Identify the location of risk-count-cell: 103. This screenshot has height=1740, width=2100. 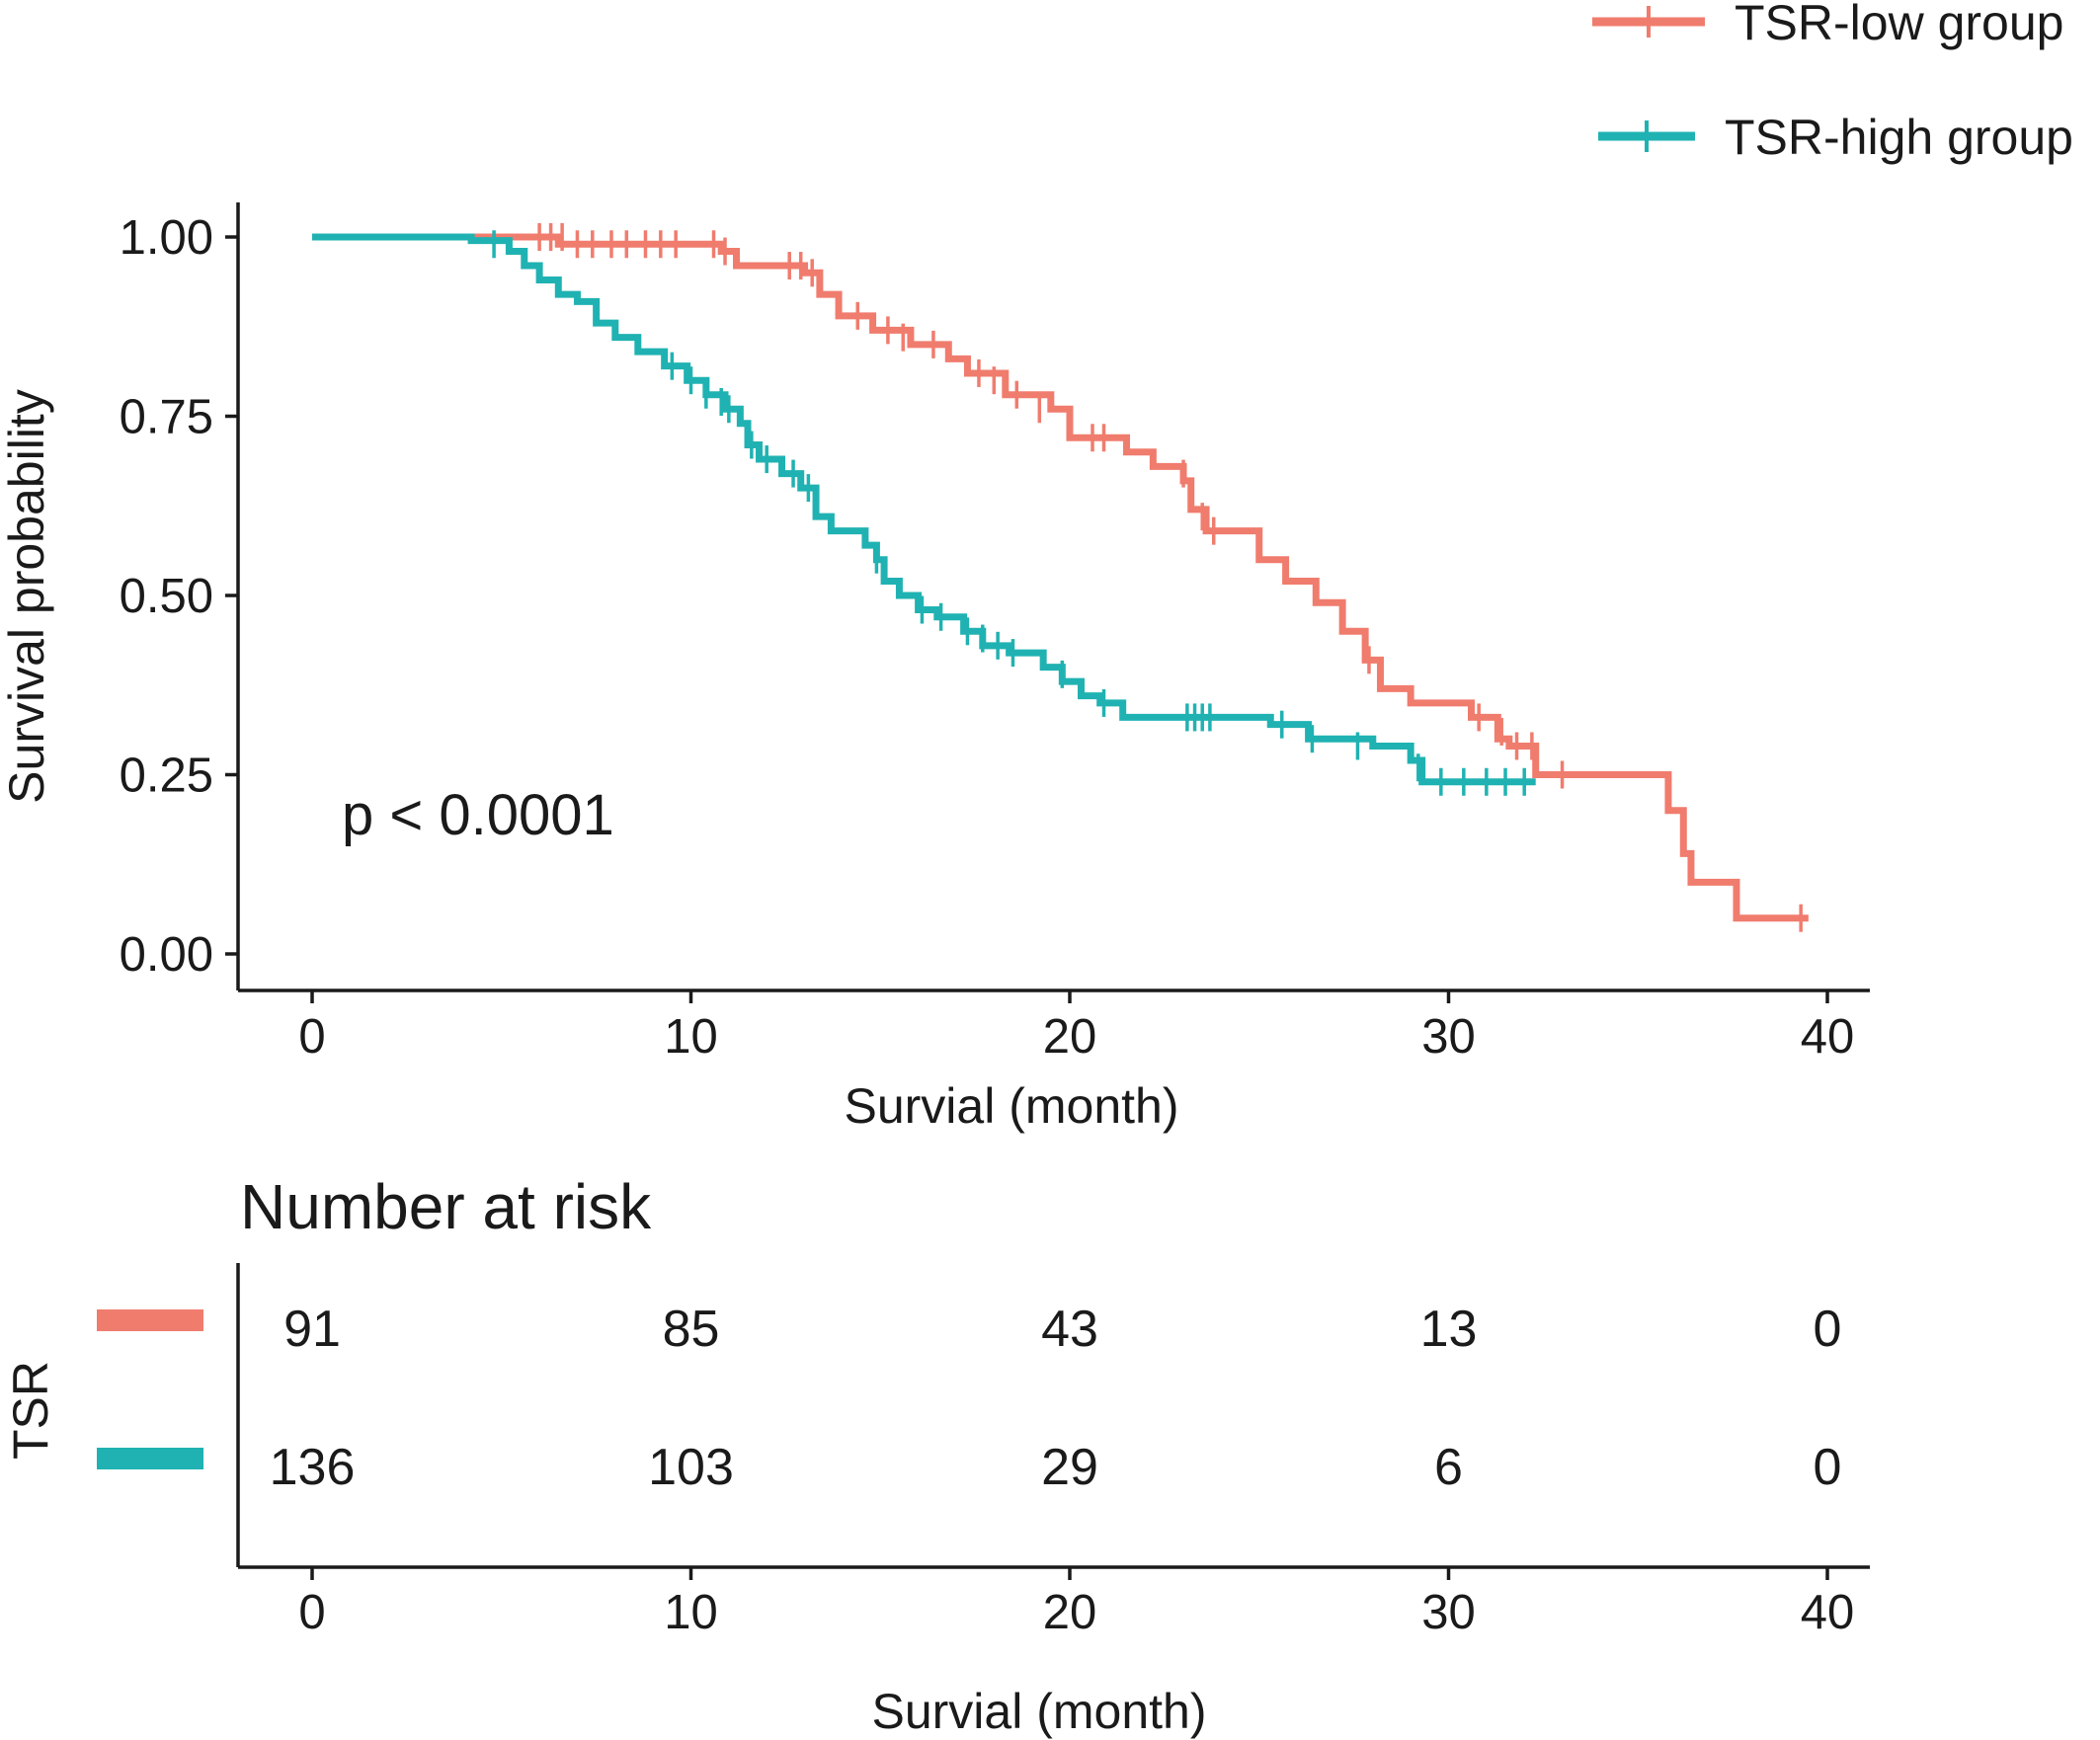
(691, 1468).